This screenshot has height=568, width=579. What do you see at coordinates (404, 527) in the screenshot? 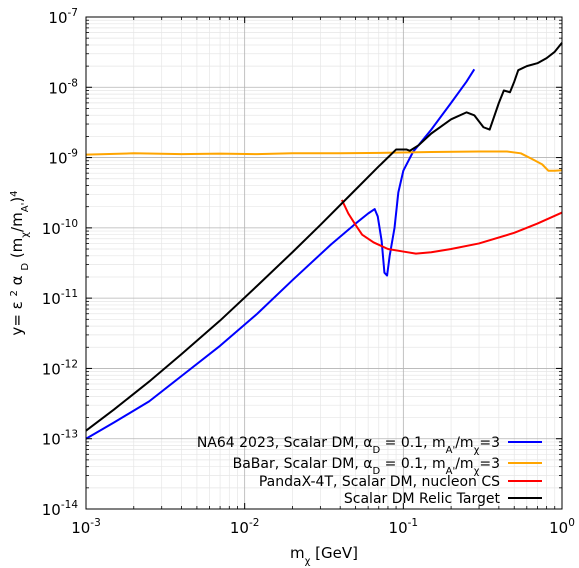
I see `x-tick-label: 10⁻¹` at bounding box center [404, 527].